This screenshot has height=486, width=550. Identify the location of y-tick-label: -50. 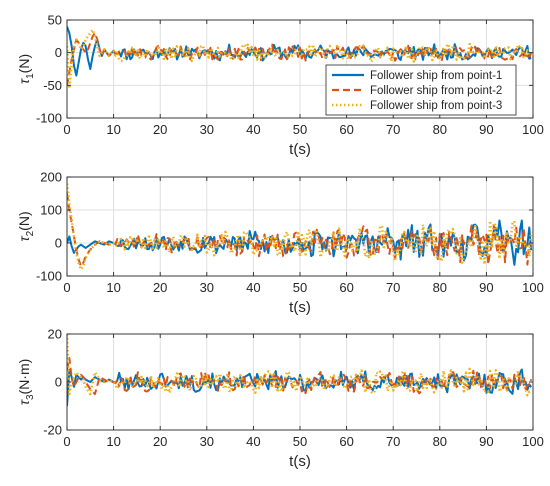
(52, 85).